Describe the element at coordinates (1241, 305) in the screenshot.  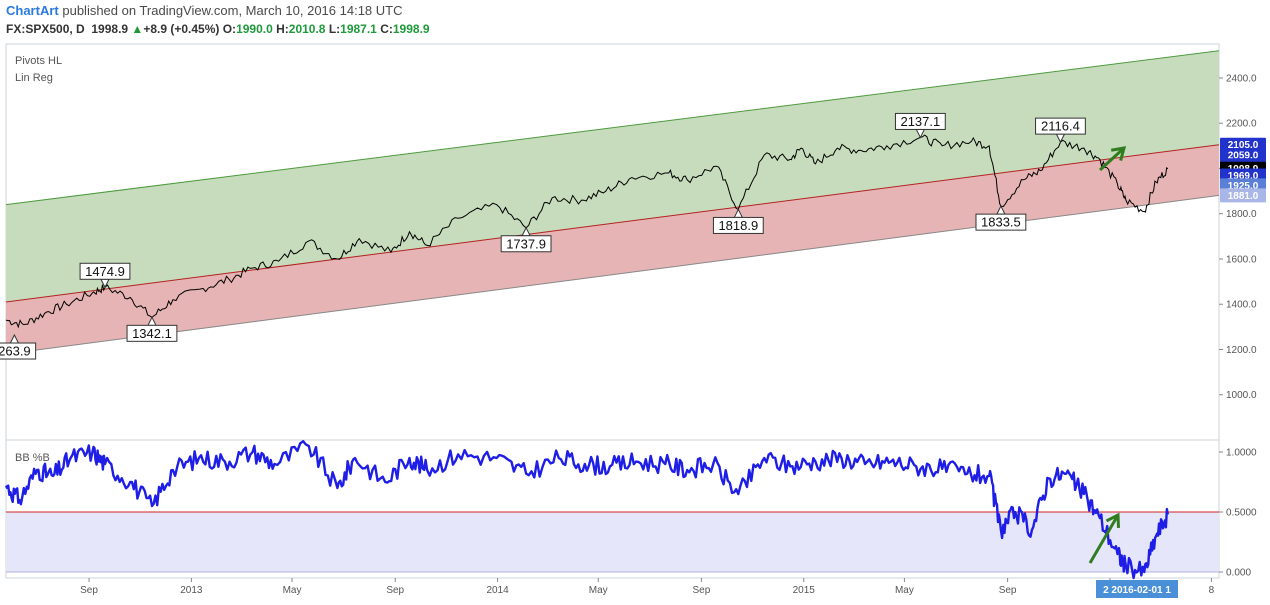
I see `price-axis-label: 1400.0` at that location.